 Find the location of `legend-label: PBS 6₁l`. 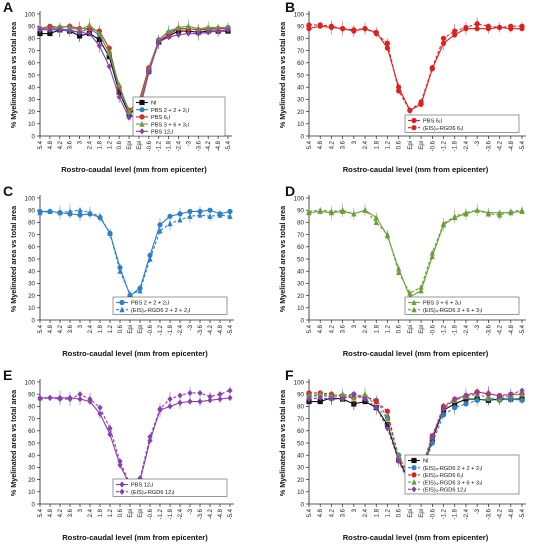

legend-label: PBS 6₁l is located at coordinates (432, 122).